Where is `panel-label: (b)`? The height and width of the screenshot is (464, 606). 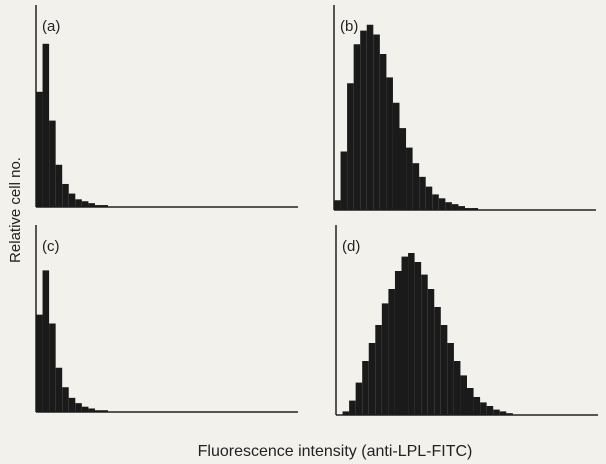
panel-label: (b) is located at coordinates (349, 26).